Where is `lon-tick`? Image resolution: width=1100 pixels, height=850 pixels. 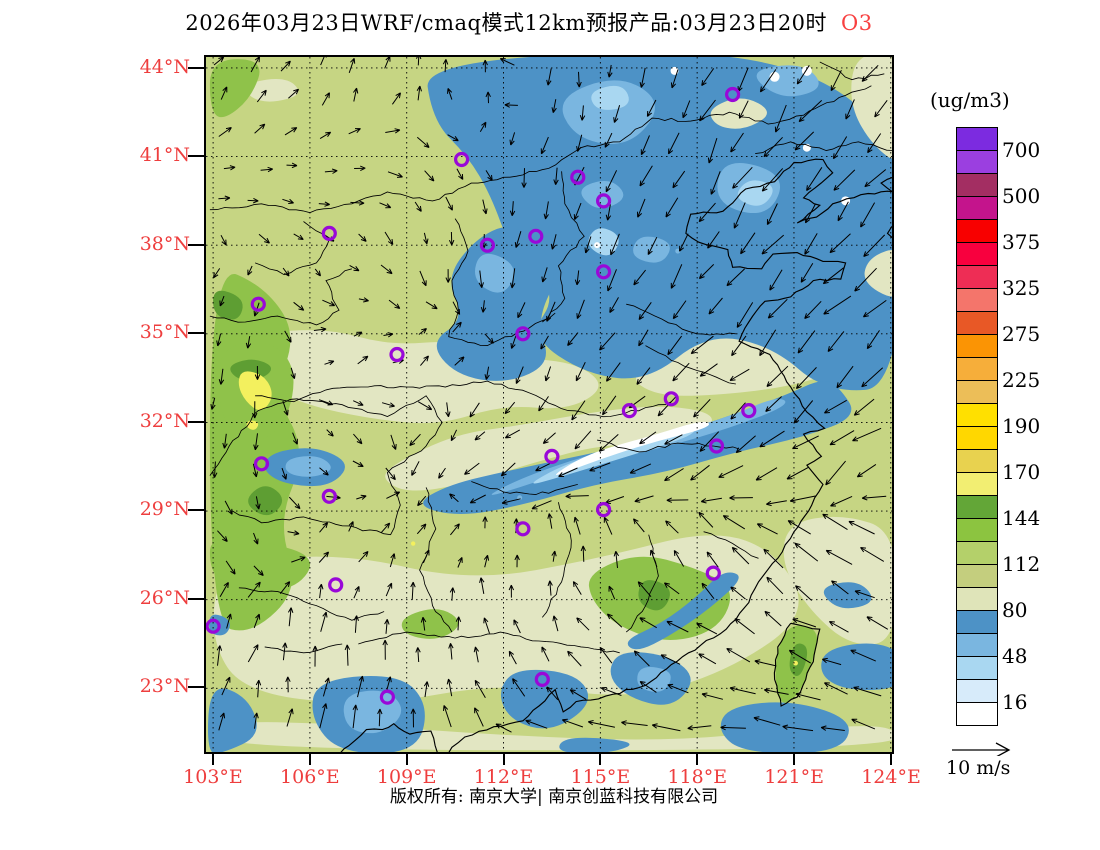 lon-tick is located at coordinates (503, 759).